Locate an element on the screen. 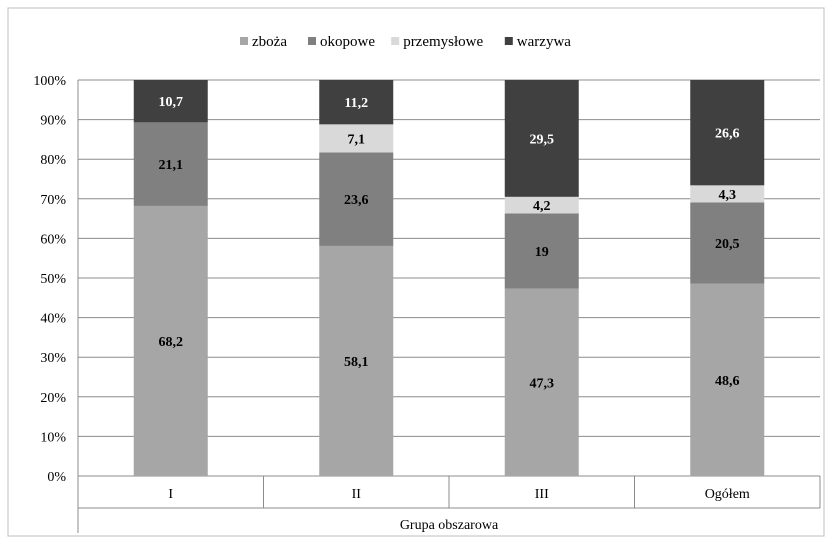  y-tick-label: 20% is located at coordinates (53, 398).